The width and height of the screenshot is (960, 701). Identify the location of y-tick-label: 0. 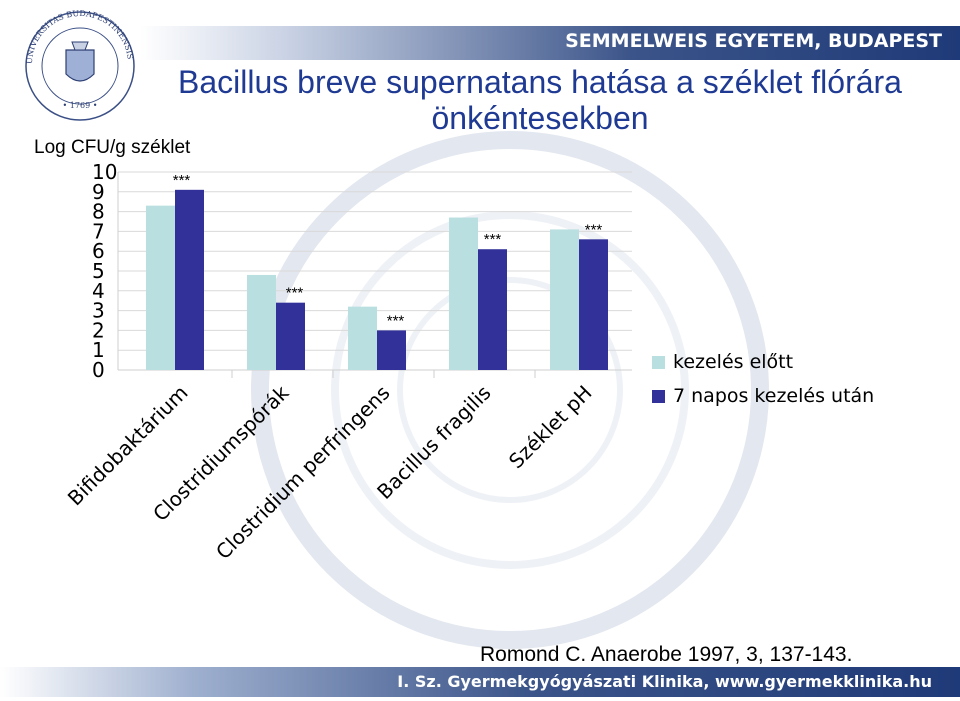
(98, 370).